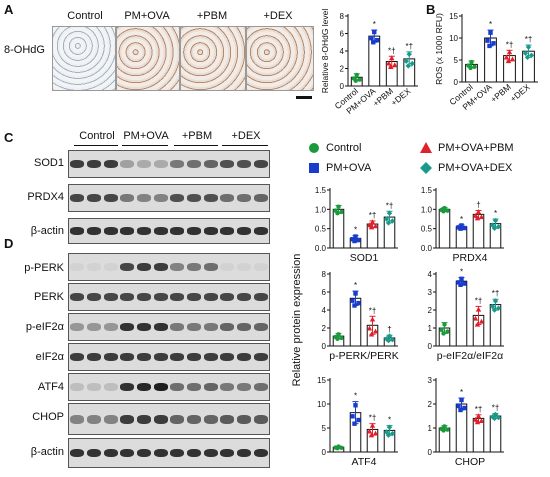 This screenshot has width=550, height=477. I want to click on y-tick-label: 1.0, so click(427, 209).